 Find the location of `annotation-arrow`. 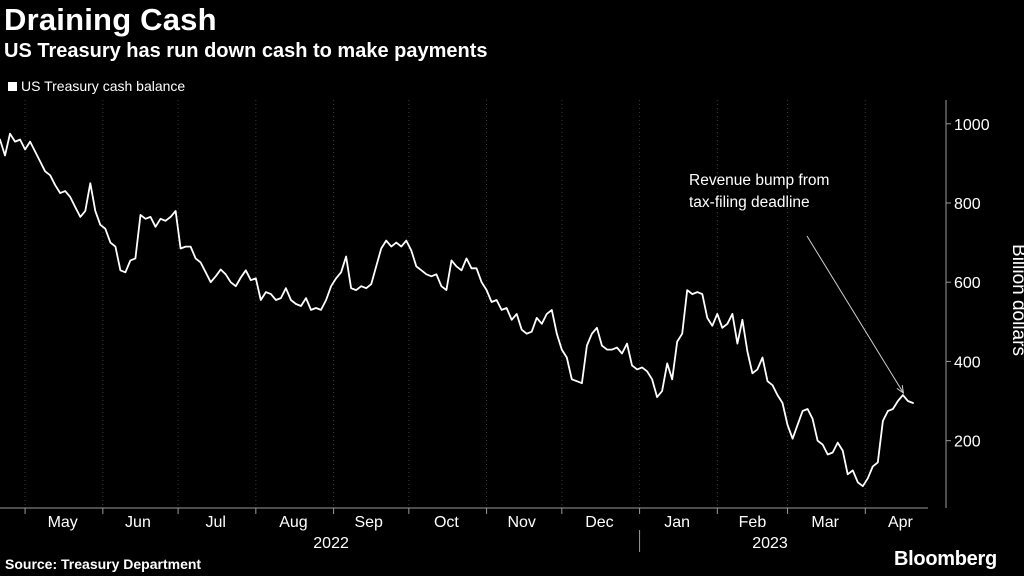

annotation-arrow is located at coordinates (855, 314).